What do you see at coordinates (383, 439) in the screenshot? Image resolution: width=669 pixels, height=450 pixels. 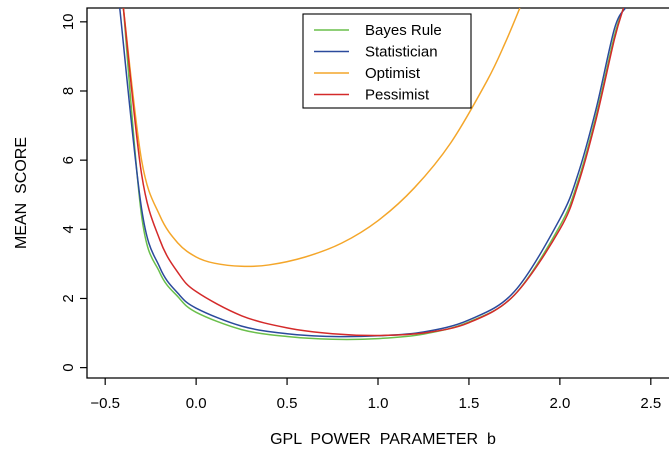 I see `x-axis-title: GPL POWER PARAMETER b` at bounding box center [383, 439].